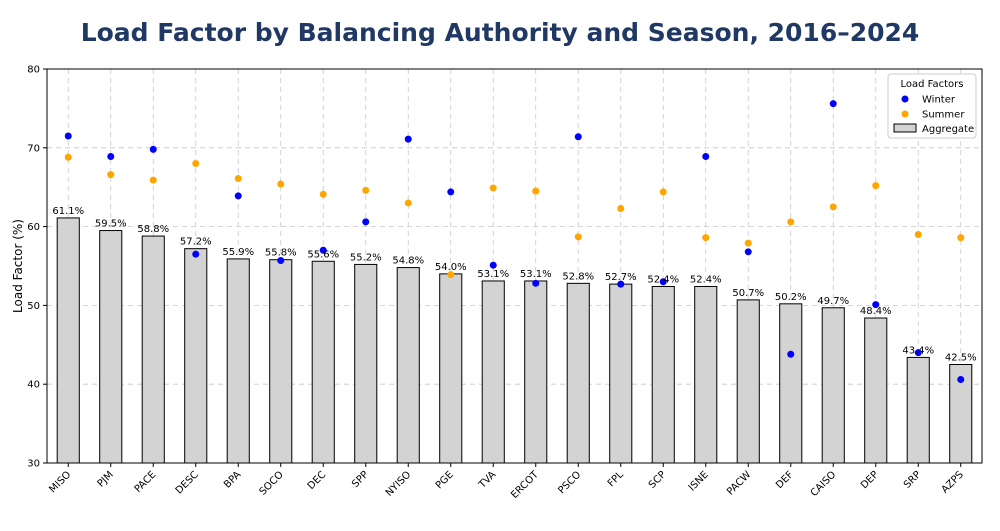 This screenshot has width=1000, height=531. What do you see at coordinates (408, 261) in the screenshot?
I see `bar-label-nyiso: 54.8%` at bounding box center [408, 261].